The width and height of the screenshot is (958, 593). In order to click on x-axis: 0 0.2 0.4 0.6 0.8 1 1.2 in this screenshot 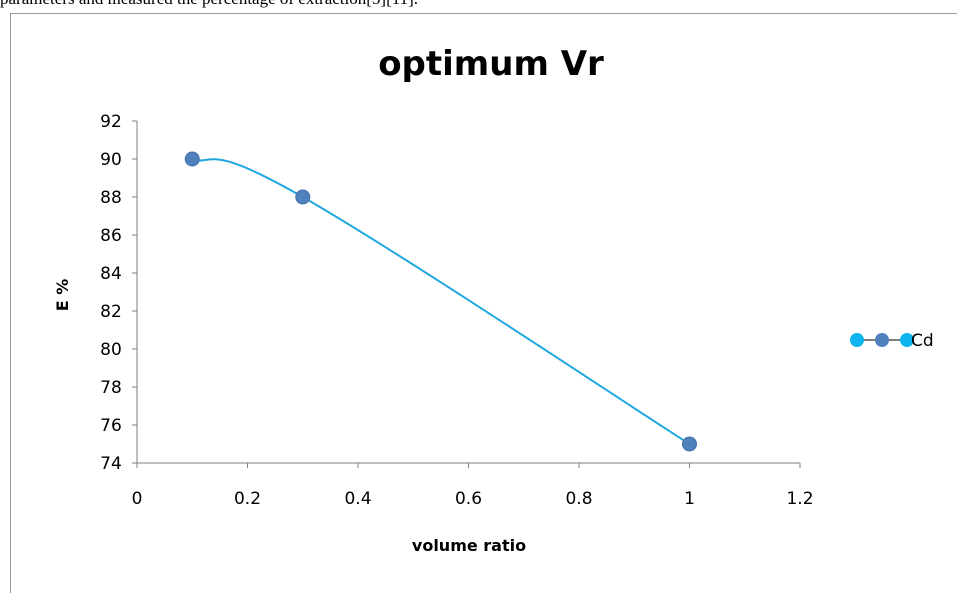, I will do `click(473, 485)`.